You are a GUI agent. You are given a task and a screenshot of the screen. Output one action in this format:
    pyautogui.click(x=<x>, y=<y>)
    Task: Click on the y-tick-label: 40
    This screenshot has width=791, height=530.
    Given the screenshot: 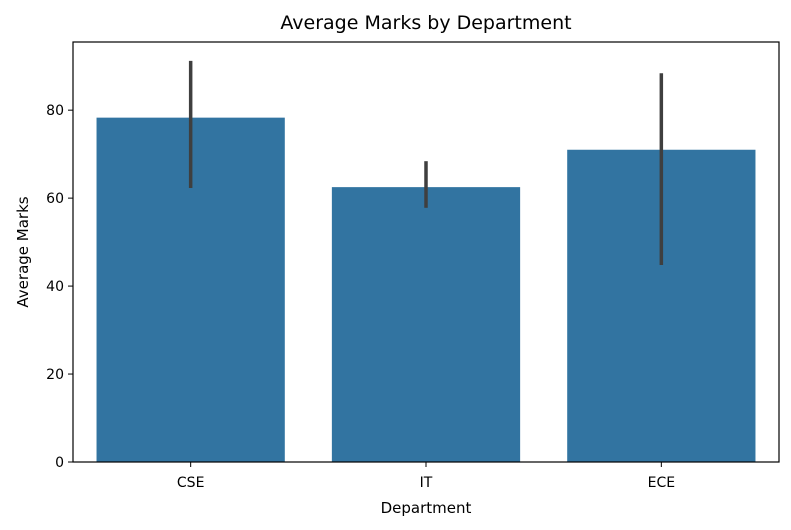 What is the action you would take?
    pyautogui.click(x=55, y=287)
    